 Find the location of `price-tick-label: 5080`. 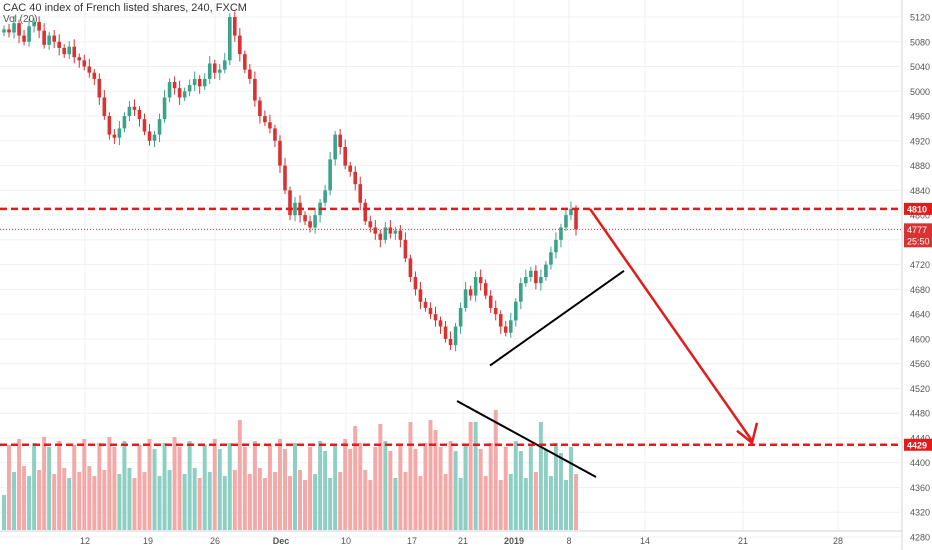

price-tick-label: 5080 is located at coordinates (920, 42).